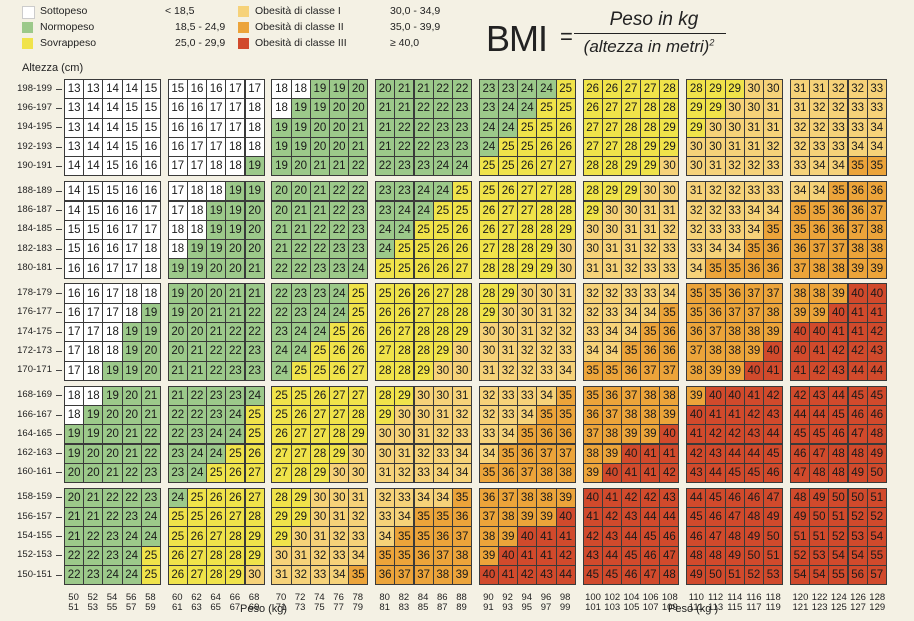  Describe the element at coordinates (59, 191) in the screenshot. I see `row-tick` at that location.